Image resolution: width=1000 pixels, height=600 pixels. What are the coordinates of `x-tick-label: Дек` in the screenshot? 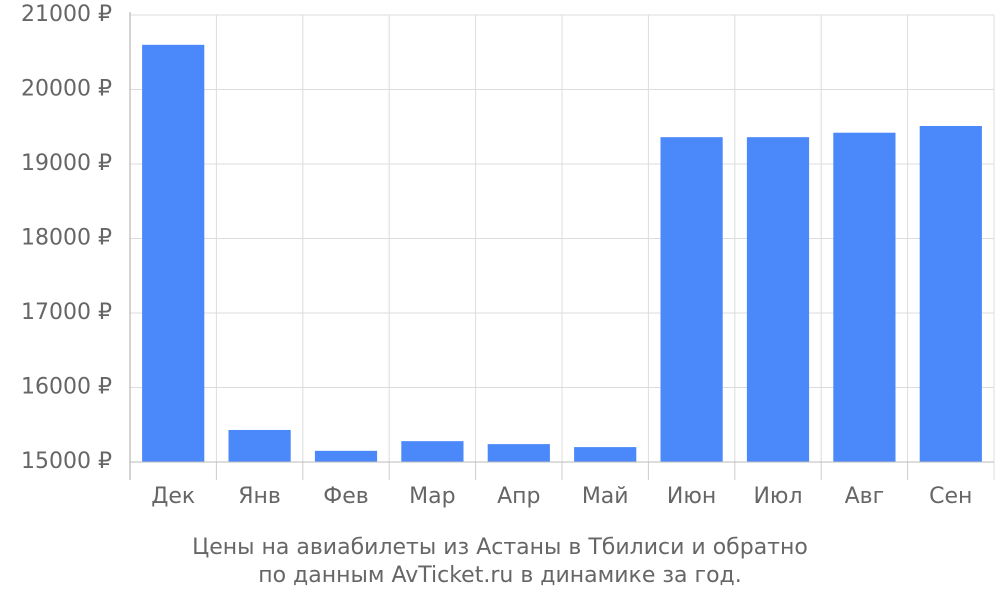 It's located at (173, 496).